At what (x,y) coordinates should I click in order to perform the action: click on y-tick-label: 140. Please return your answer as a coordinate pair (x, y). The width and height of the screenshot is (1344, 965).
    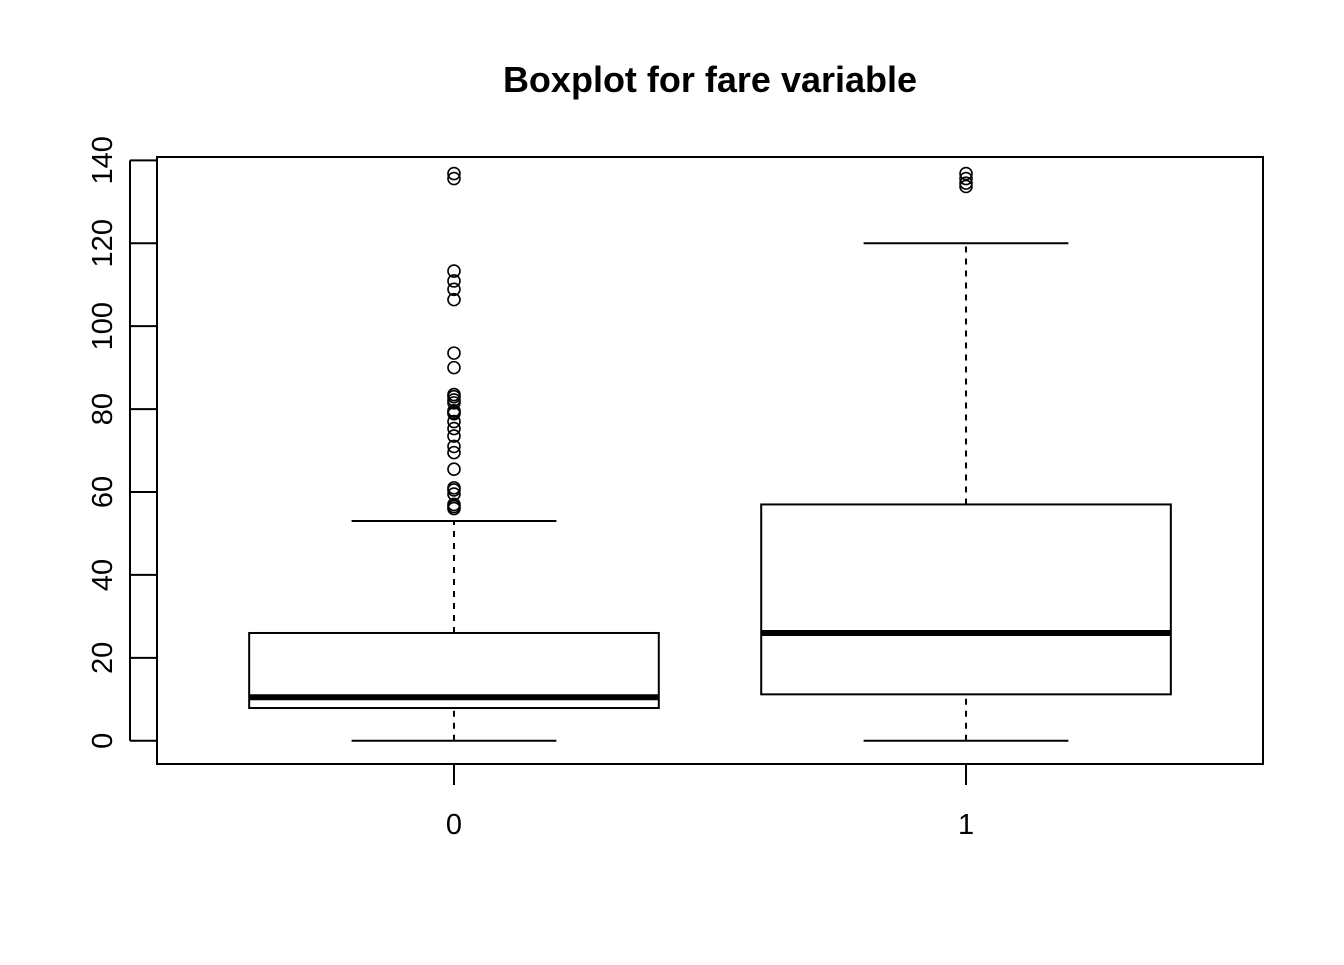
    Looking at the image, I should click on (103, 160).